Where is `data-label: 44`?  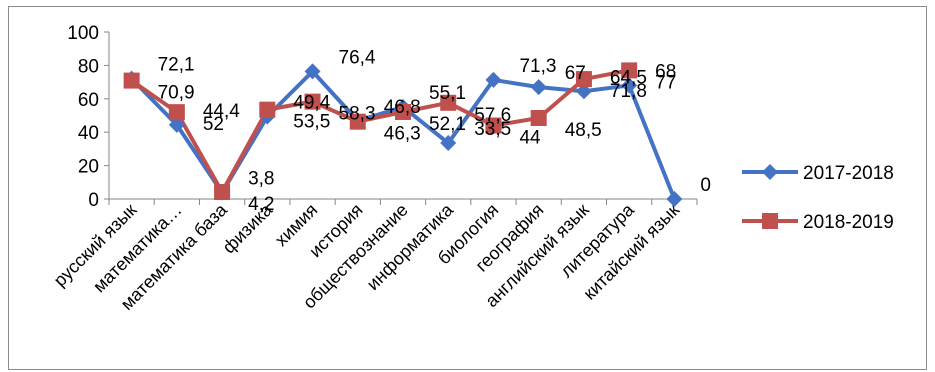 data-label: 44 is located at coordinates (530, 138).